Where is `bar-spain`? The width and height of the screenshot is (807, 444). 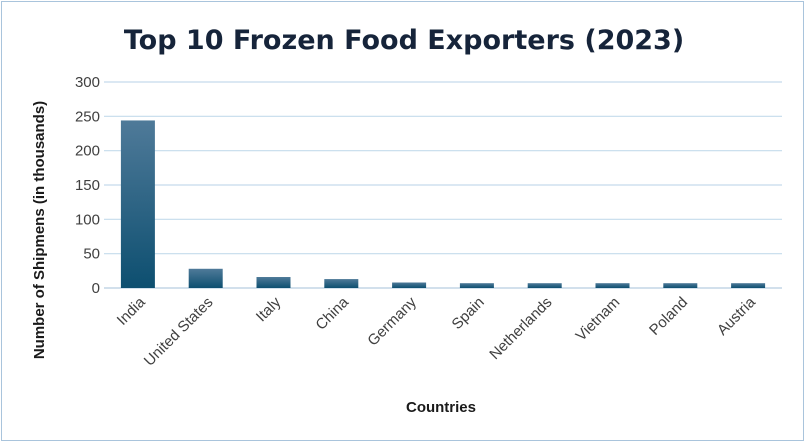 bar-spain is located at coordinates (476, 285).